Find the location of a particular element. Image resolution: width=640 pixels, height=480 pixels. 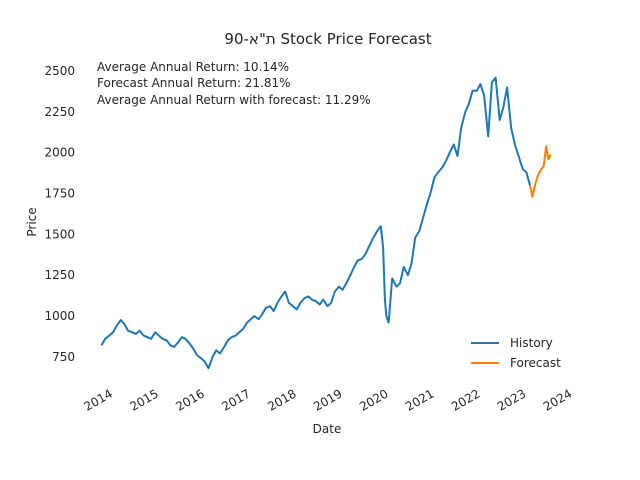

y-tick-label: 2000 is located at coordinates (59, 153).